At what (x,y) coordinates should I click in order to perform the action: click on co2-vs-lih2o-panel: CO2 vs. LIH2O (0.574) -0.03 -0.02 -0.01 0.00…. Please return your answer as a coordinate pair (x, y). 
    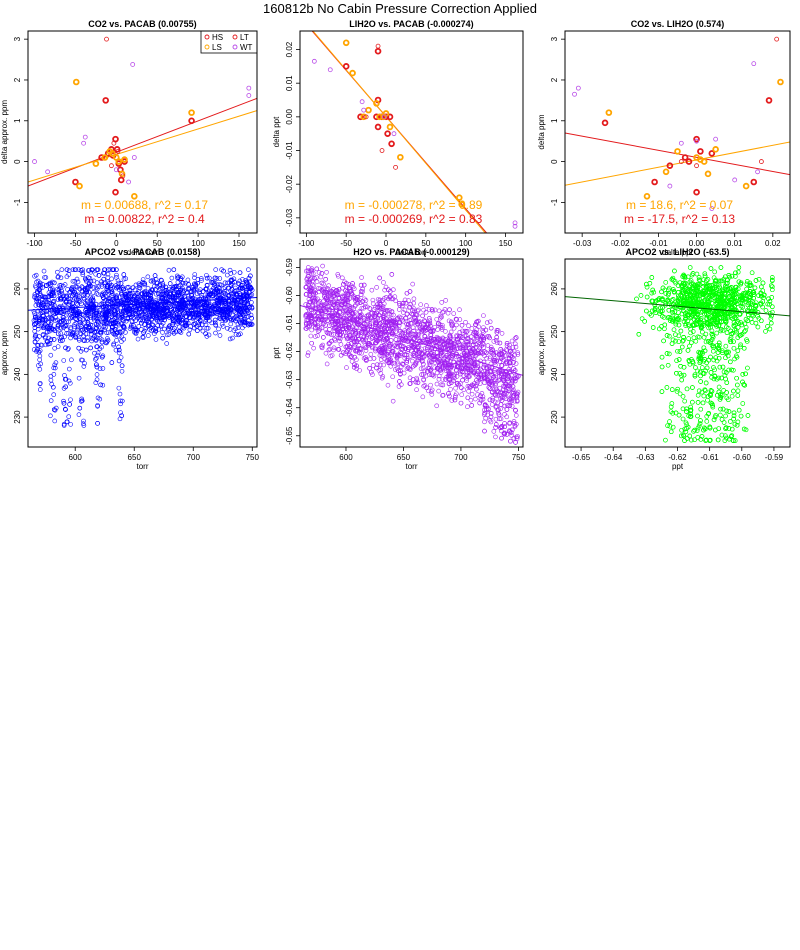
    Looking at the image, I should click on (666, 136).